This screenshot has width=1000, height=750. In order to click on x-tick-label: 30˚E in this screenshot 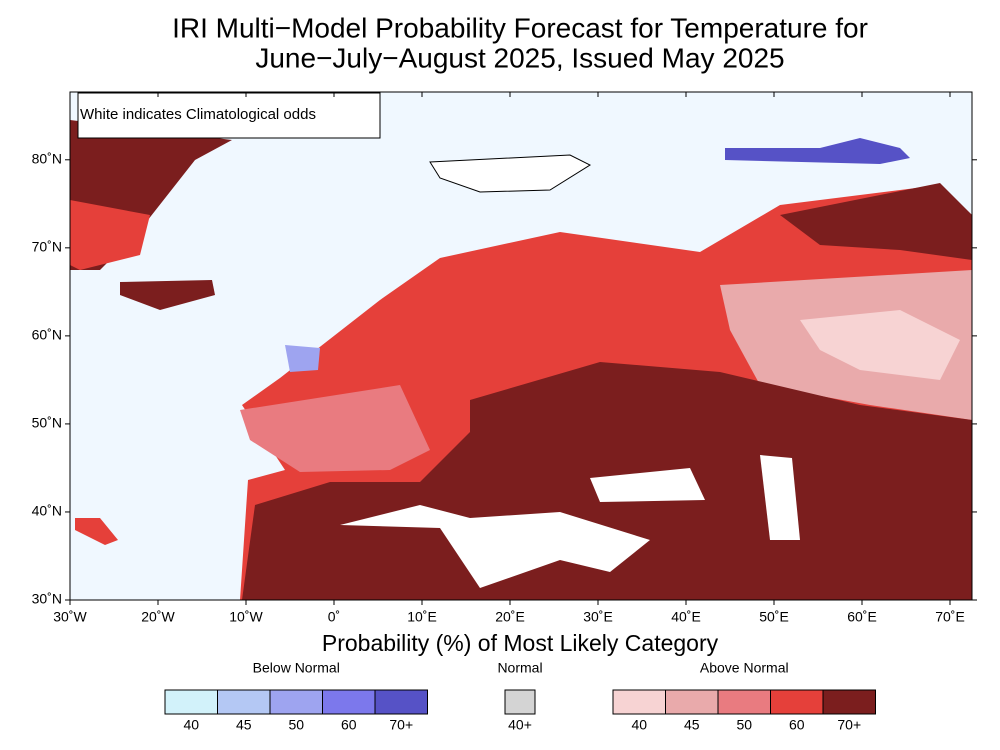, I will do `click(598, 617)`.